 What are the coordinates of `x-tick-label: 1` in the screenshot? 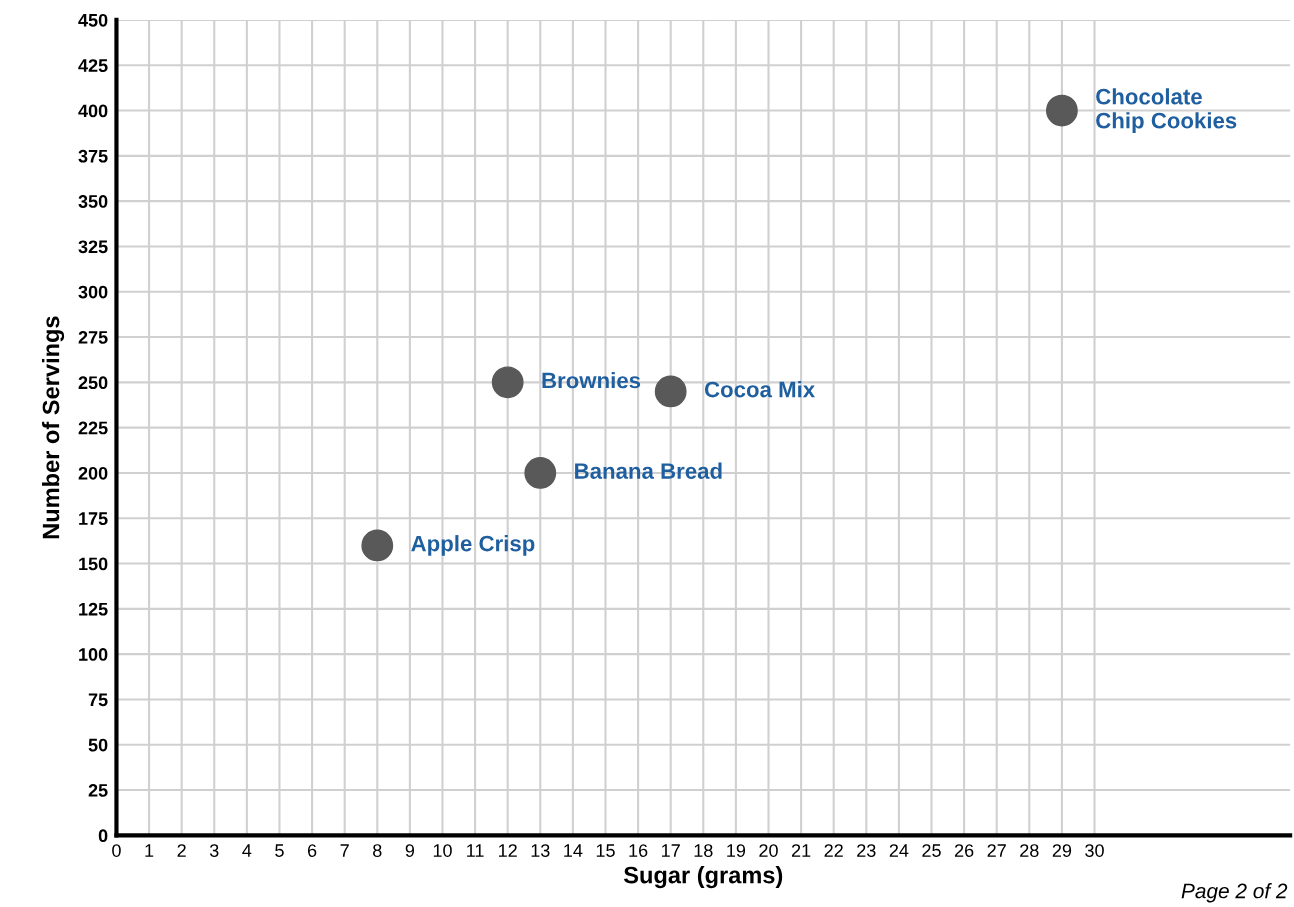 It's located at (149, 850).